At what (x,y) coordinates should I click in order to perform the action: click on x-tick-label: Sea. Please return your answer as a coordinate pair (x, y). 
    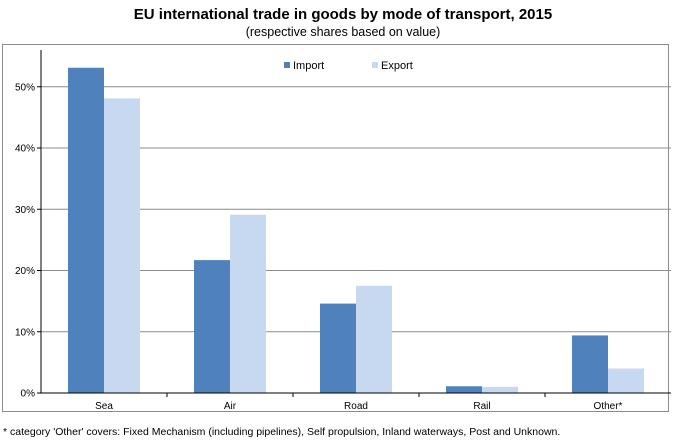
    Looking at the image, I should click on (104, 406).